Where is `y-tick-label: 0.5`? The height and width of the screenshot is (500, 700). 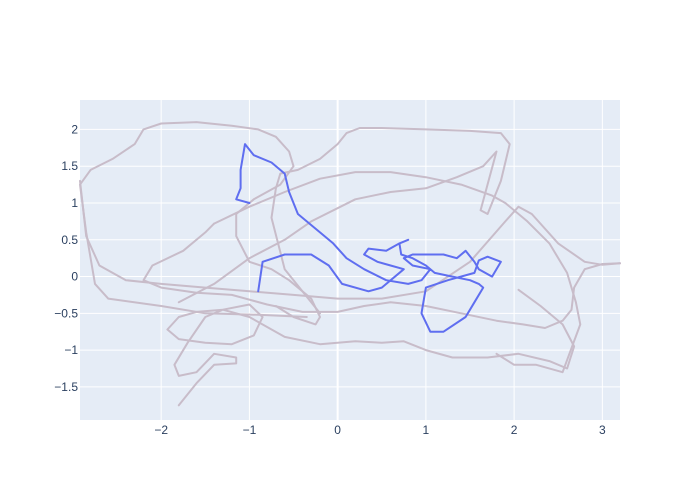 y-tick-label: 0.5 is located at coordinates (69, 240).